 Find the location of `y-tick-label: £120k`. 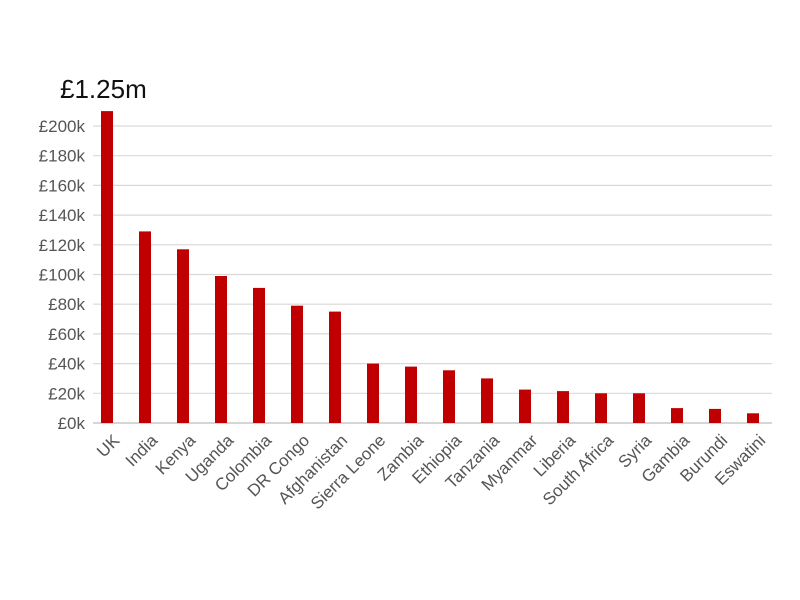

y-tick-label: £120k is located at coordinates (62, 245).